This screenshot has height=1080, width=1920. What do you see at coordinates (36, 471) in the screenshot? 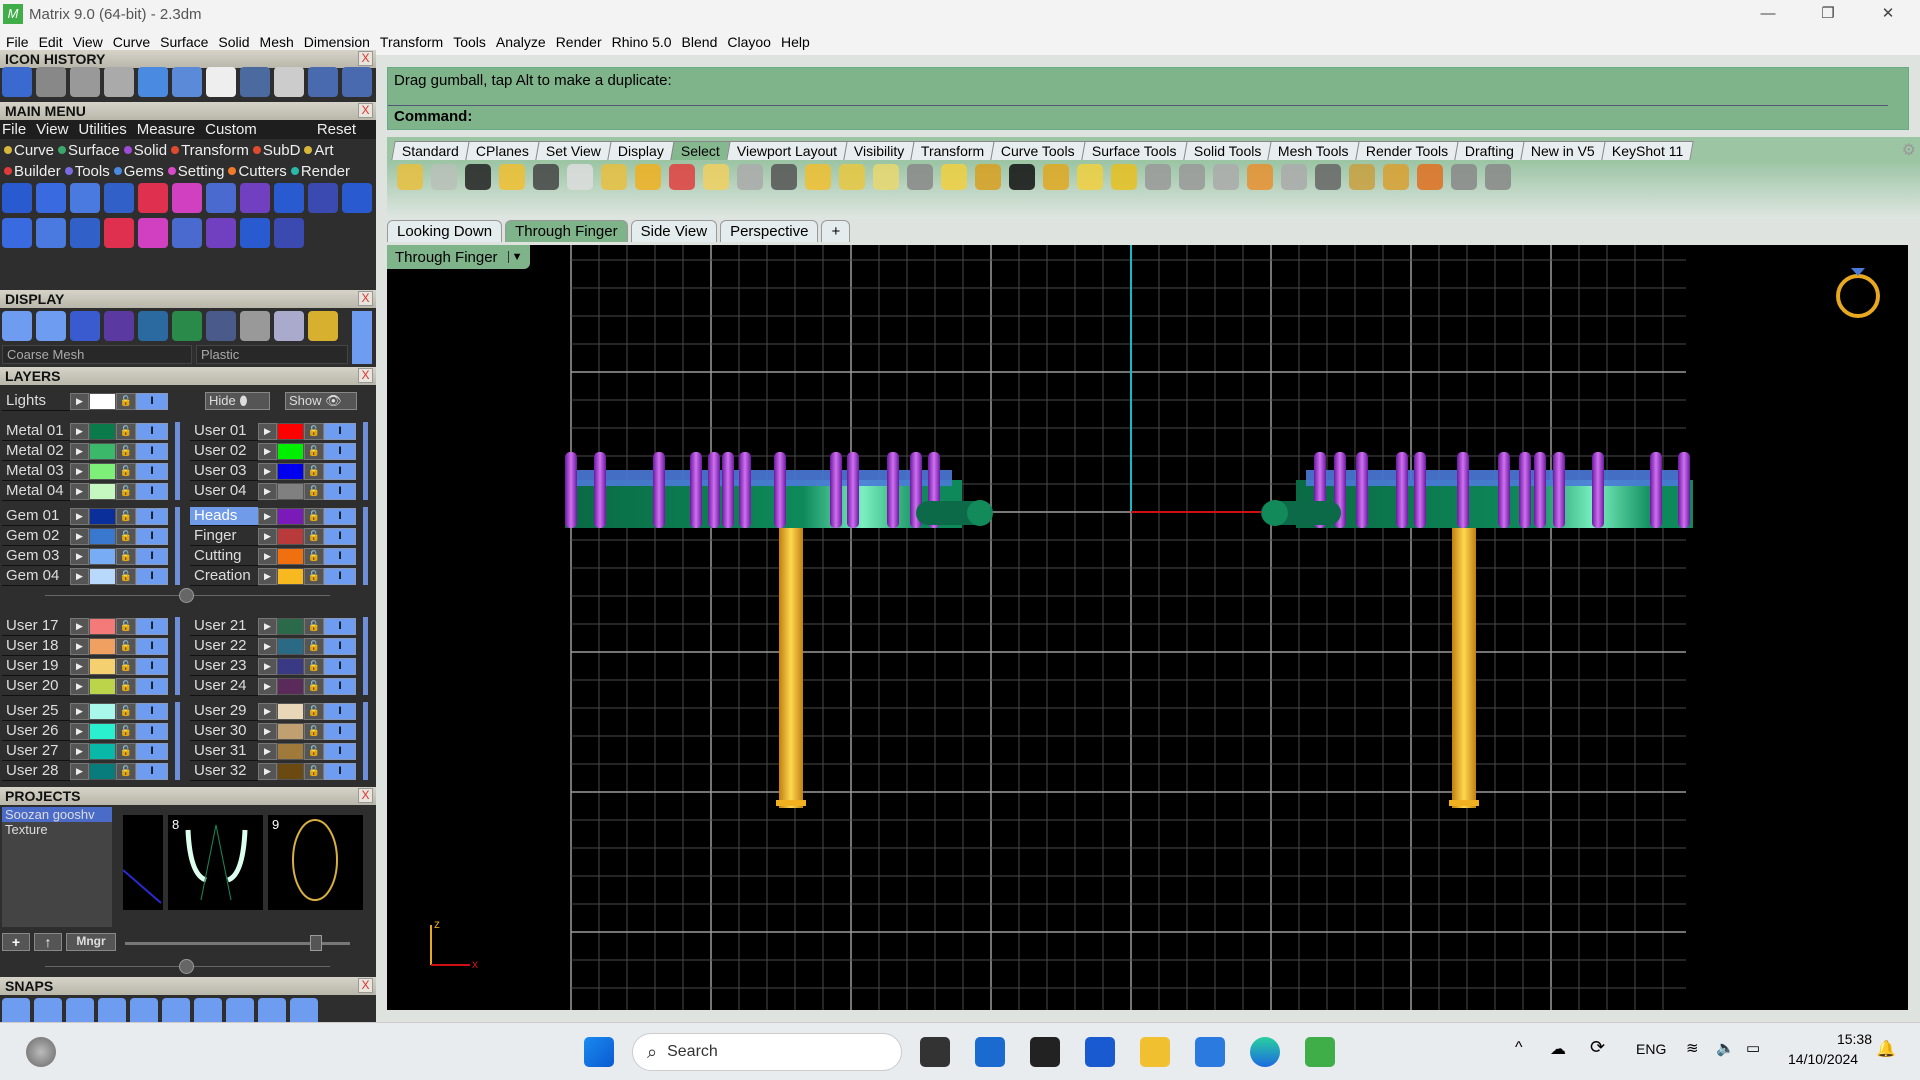
I see `layer-name: Metal 03` at bounding box center [36, 471].